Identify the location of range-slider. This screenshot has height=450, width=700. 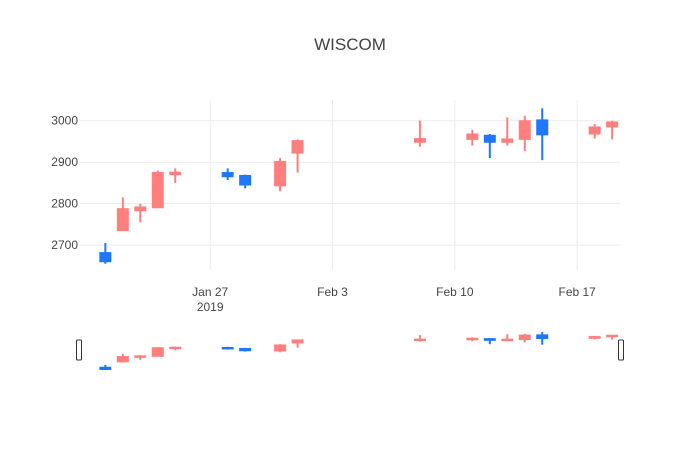
(350, 350).